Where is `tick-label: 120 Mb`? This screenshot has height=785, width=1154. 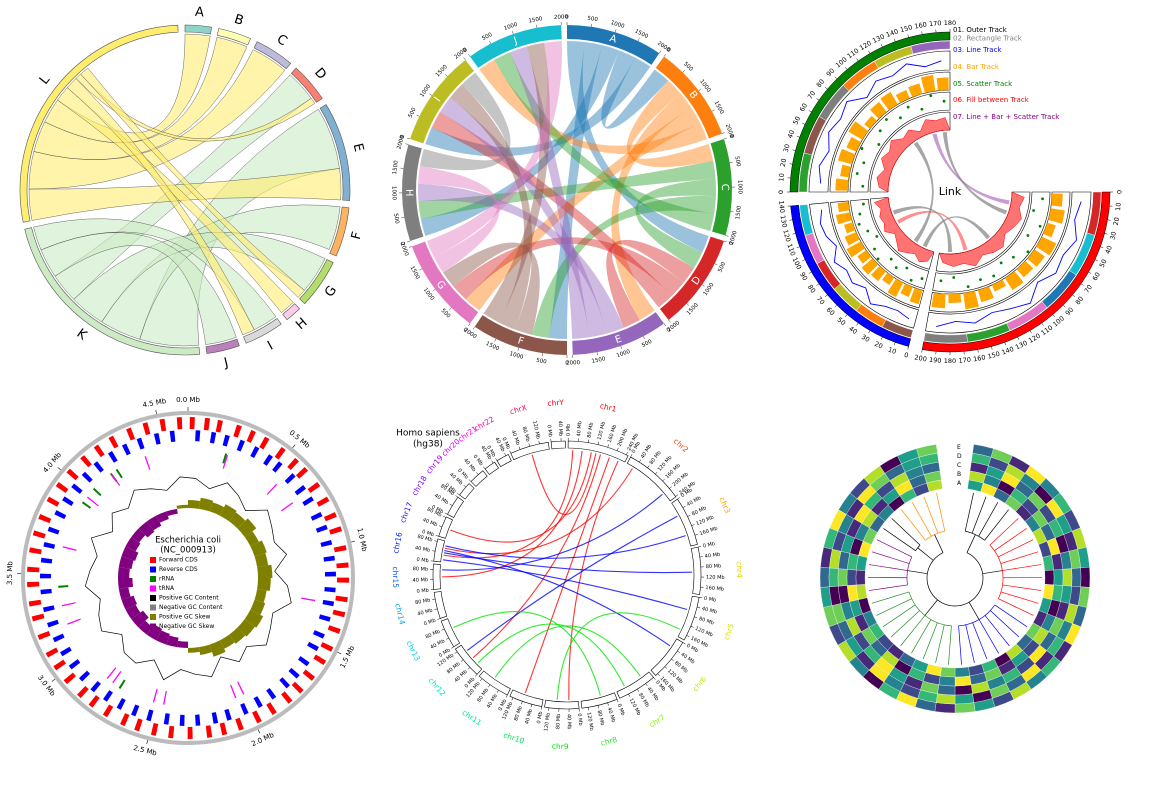 tick-label: 120 Mb is located at coordinates (536, 429).